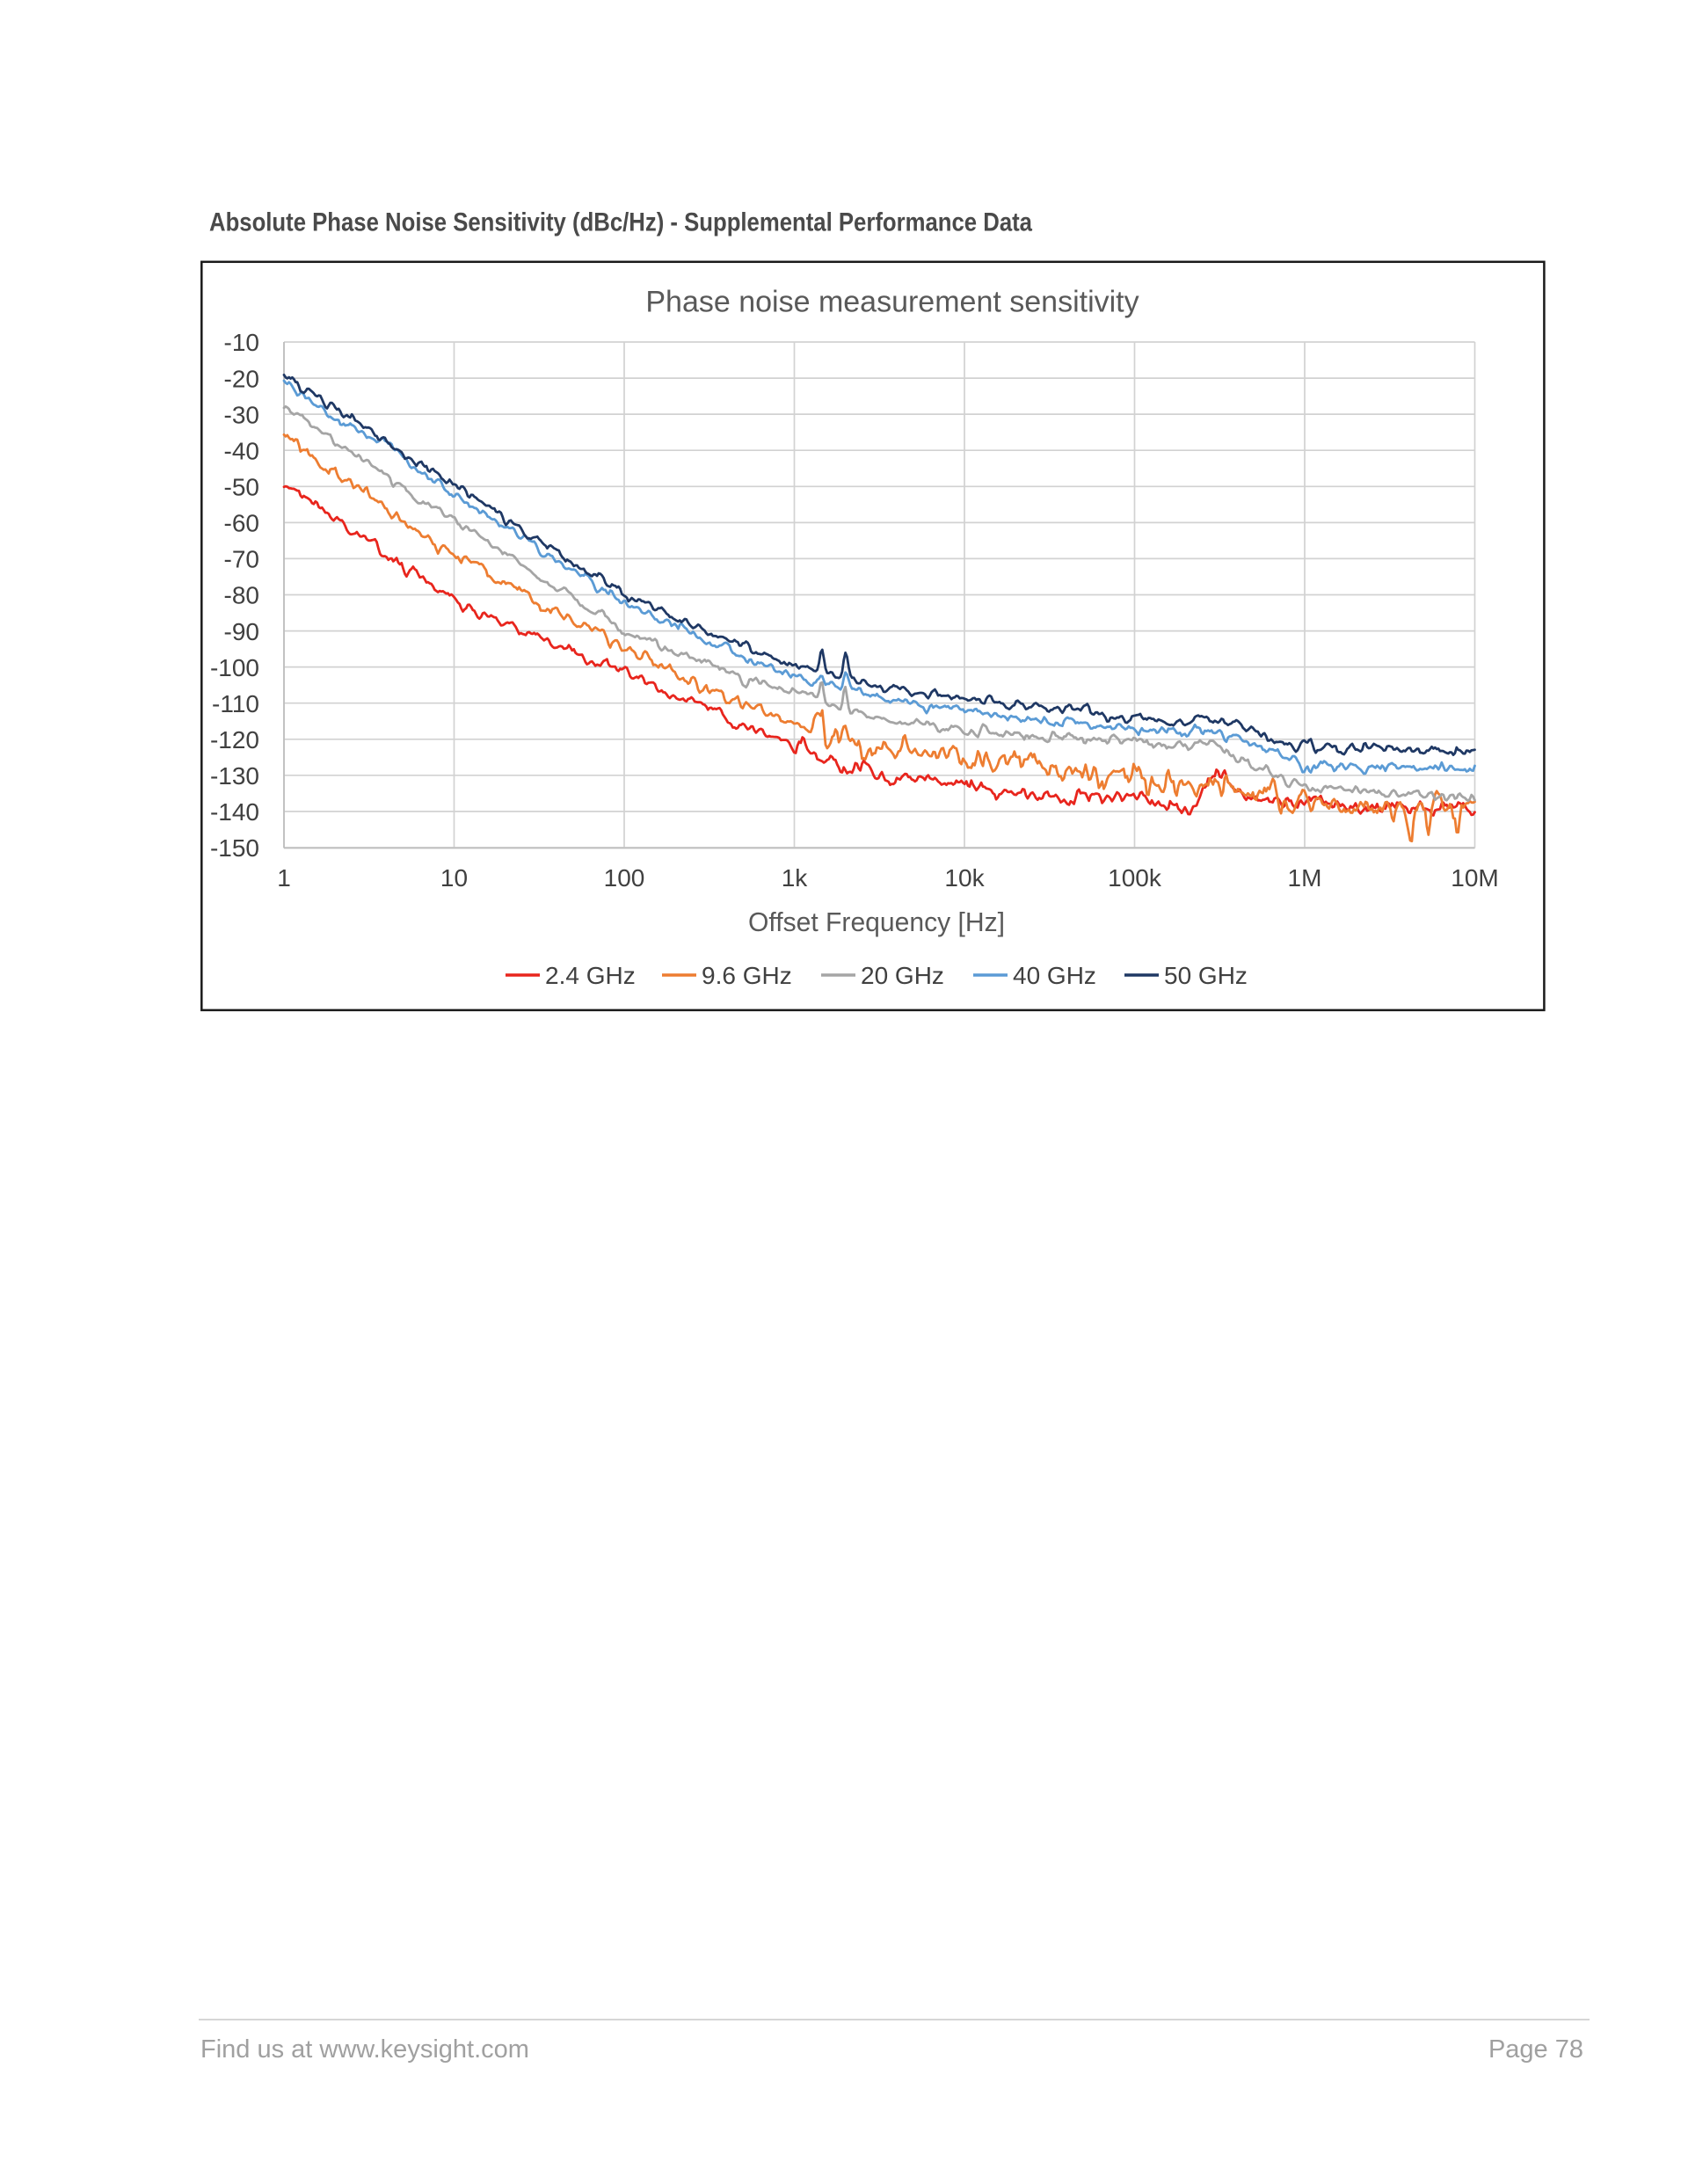  Describe the element at coordinates (284, 878) in the screenshot. I see `svg-text: 1` at that location.